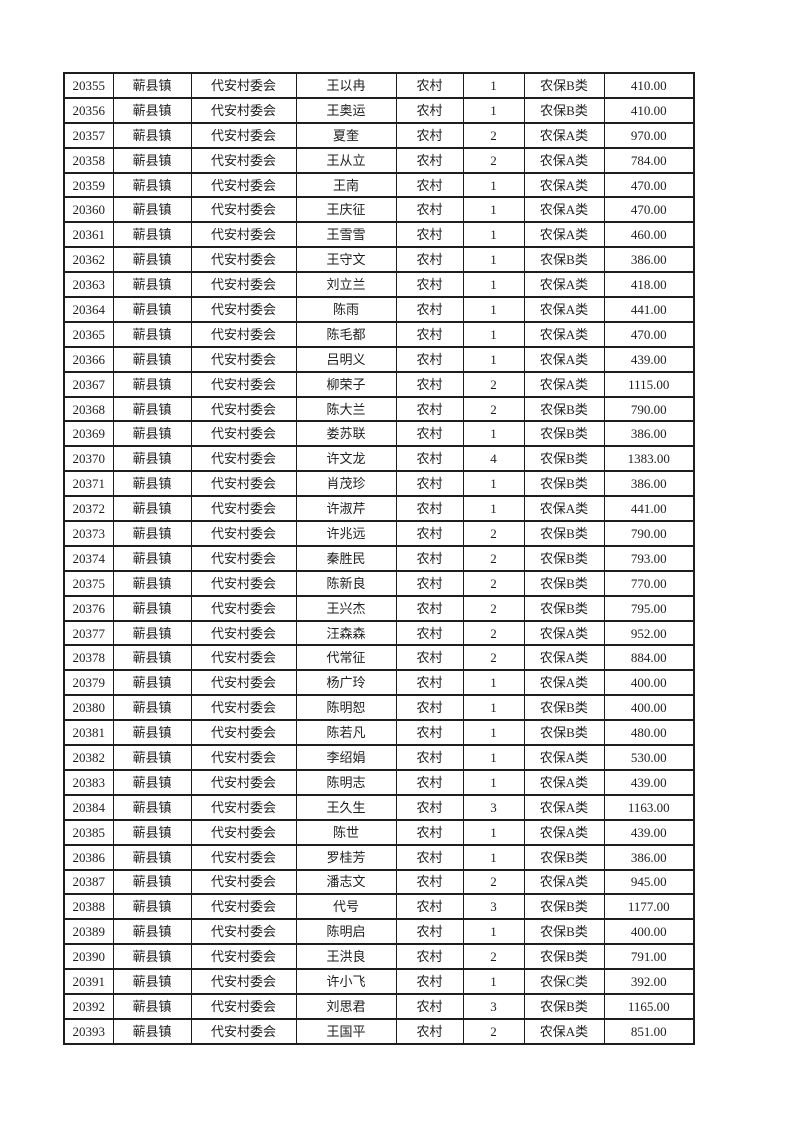 The image size is (793, 1122). Describe the element at coordinates (346, 583) in the screenshot. I see `cell-name: 陈新良` at that location.